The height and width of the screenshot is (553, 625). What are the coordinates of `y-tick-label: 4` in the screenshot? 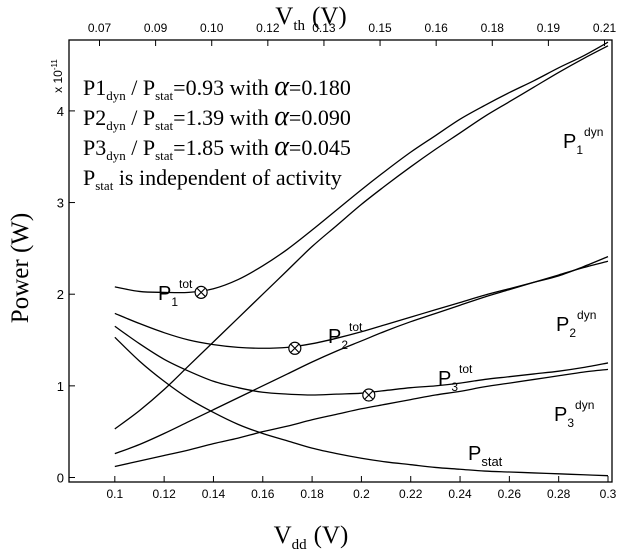 It's located at (60, 111).